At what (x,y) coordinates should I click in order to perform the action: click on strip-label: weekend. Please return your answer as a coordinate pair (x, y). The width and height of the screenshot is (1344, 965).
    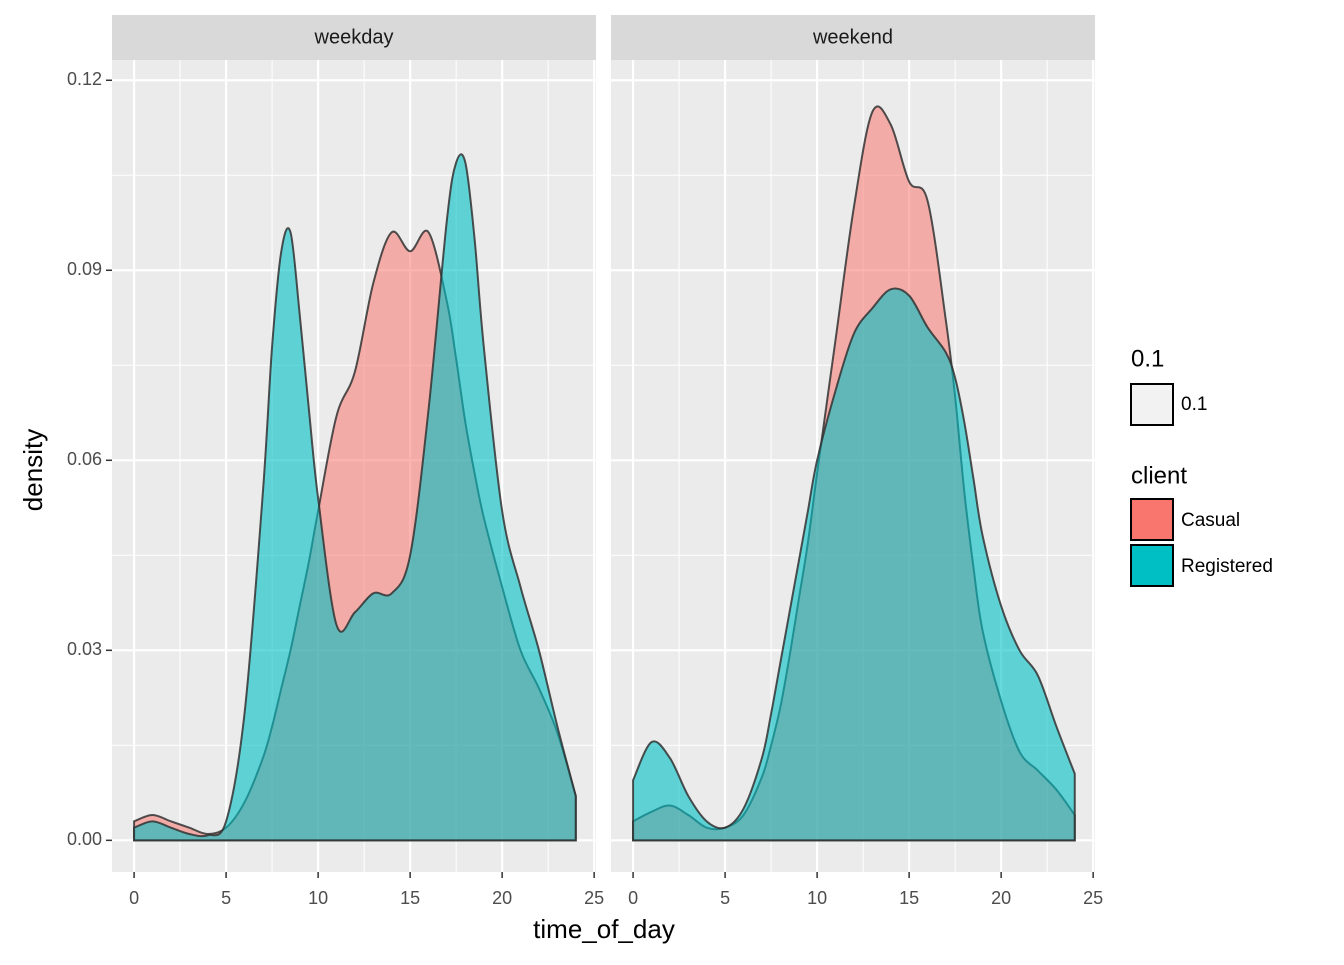
    Looking at the image, I should click on (852, 37).